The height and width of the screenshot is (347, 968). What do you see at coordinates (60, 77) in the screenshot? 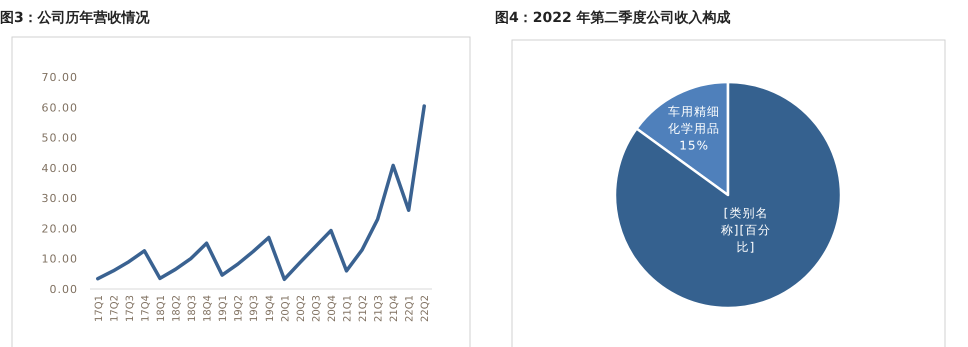
I see `y-tick-label: 70.00` at bounding box center [60, 77].